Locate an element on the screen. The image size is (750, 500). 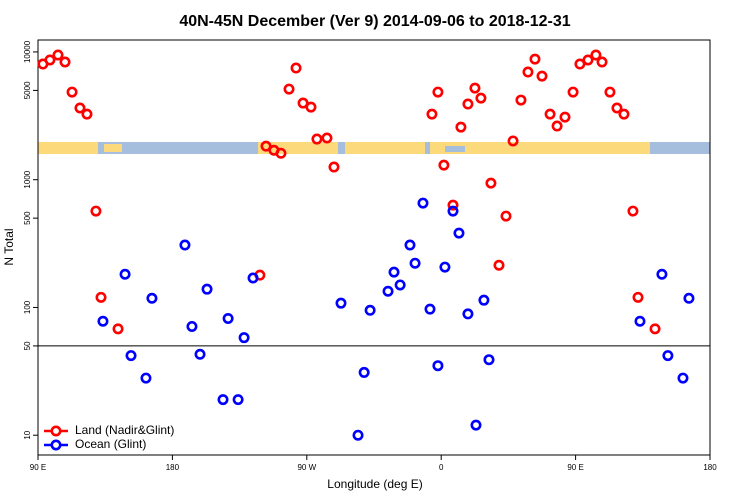
map-strip is located at coordinates (374, 148).